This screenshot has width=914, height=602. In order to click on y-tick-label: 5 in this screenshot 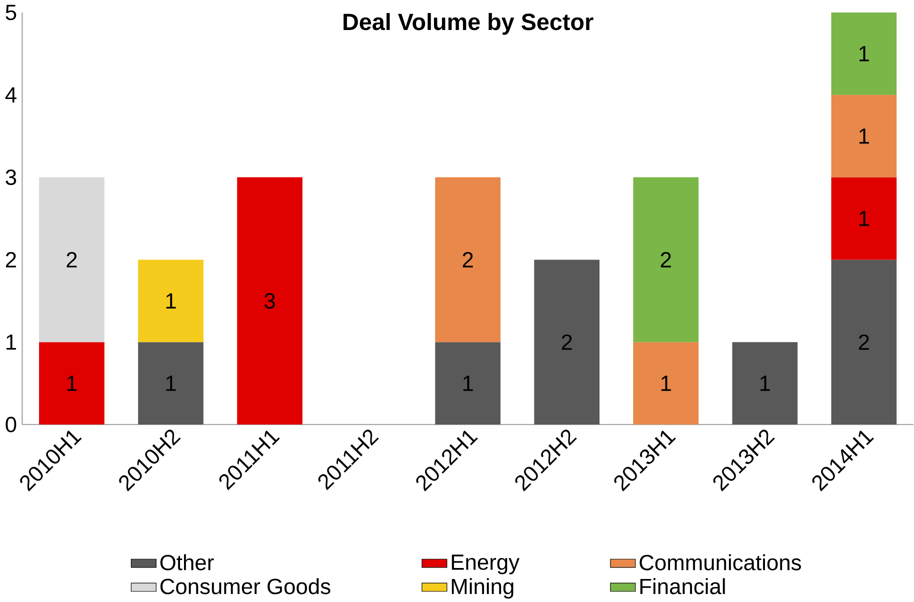, I will do `click(11, 12)`.